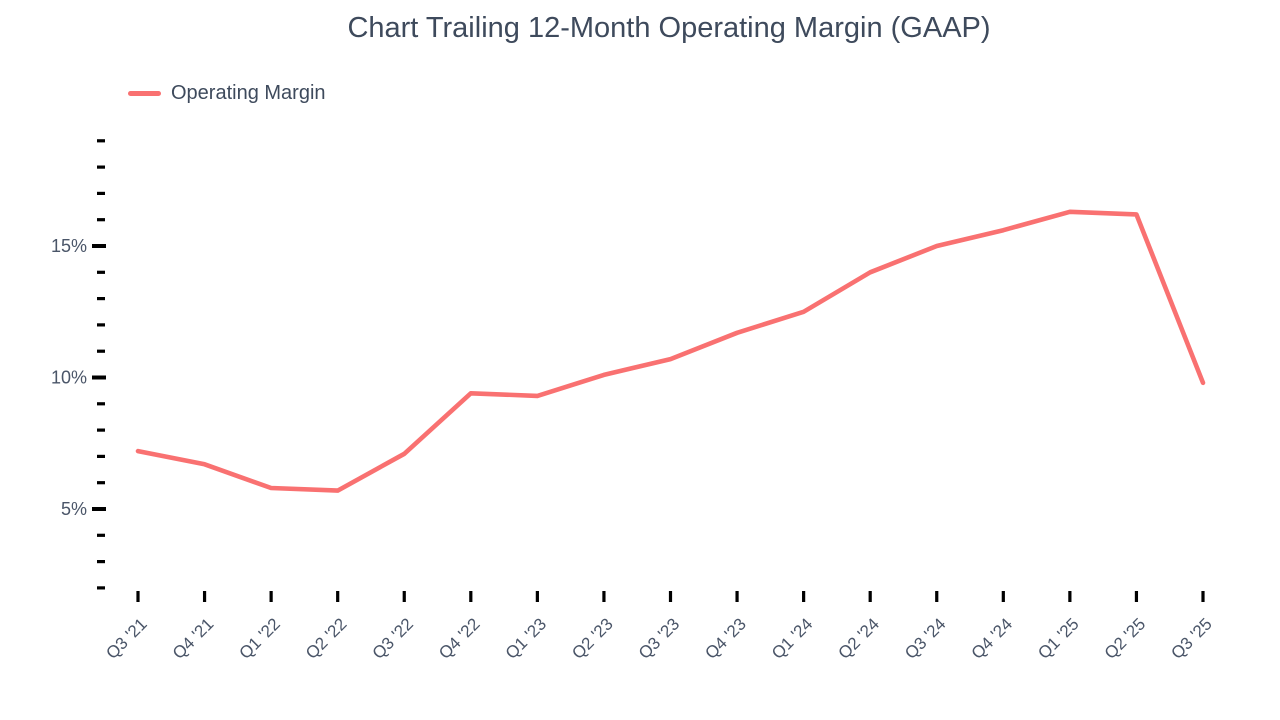 Image resolution: width=1280 pixels, height=720 pixels. What do you see at coordinates (193, 638) in the screenshot?
I see `x-axis-tick-label: Q4 '21` at bounding box center [193, 638].